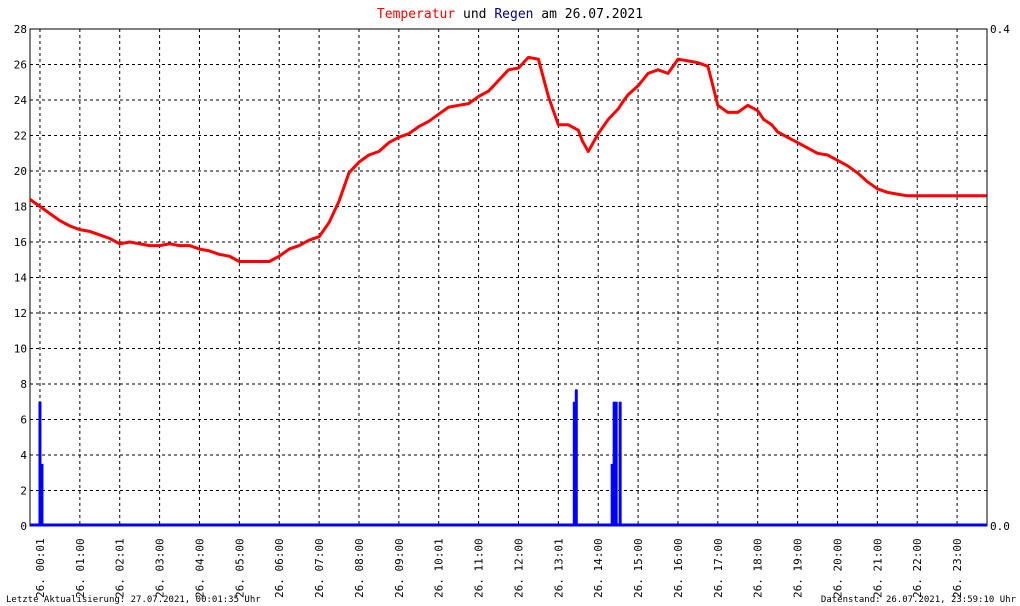 This screenshot has width=1020, height=606. Describe the element at coordinates (23, 384) in the screenshot. I see `y-tick-label: 8` at that location.